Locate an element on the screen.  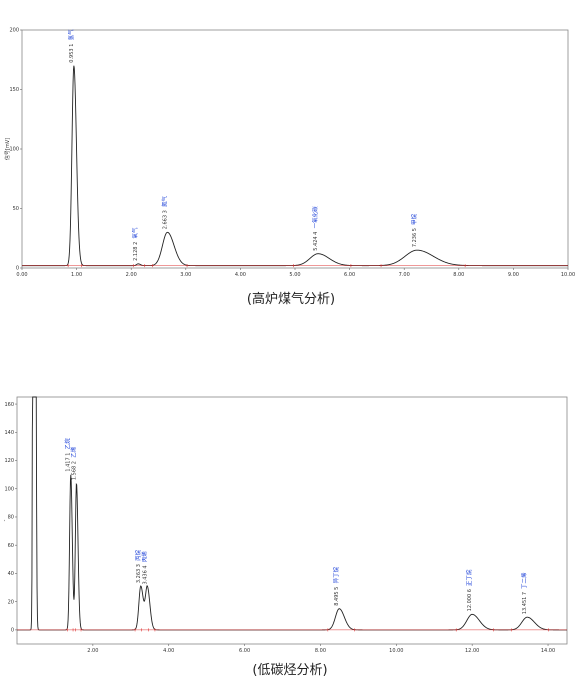
y-tick-label: 120 is located at coordinates (9, 461).